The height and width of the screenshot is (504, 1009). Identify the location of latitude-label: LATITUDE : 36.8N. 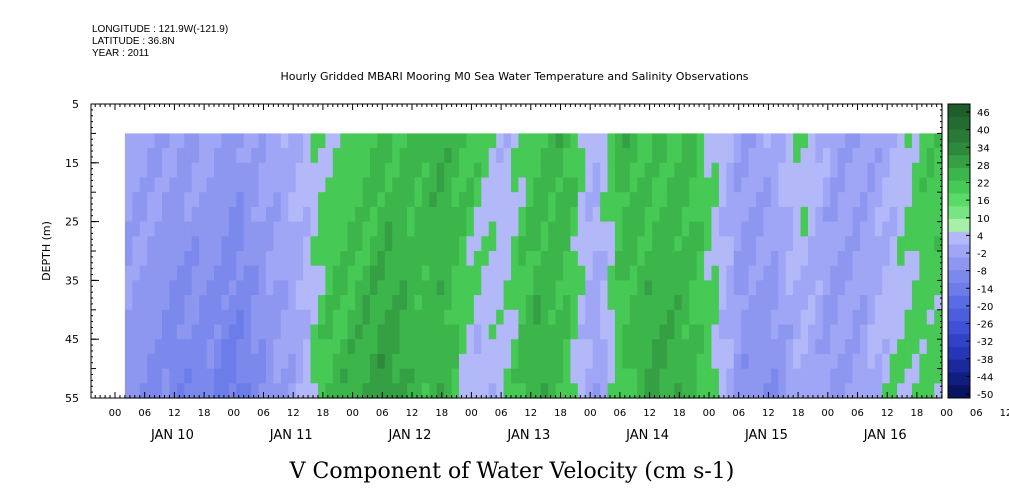
(133, 41).